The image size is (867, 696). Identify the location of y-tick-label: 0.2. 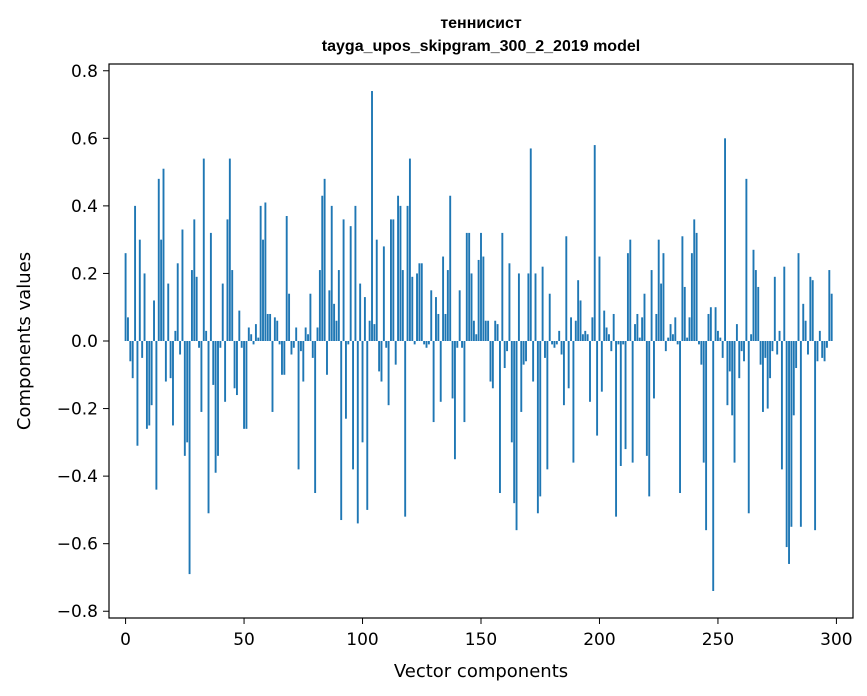
(84, 274).